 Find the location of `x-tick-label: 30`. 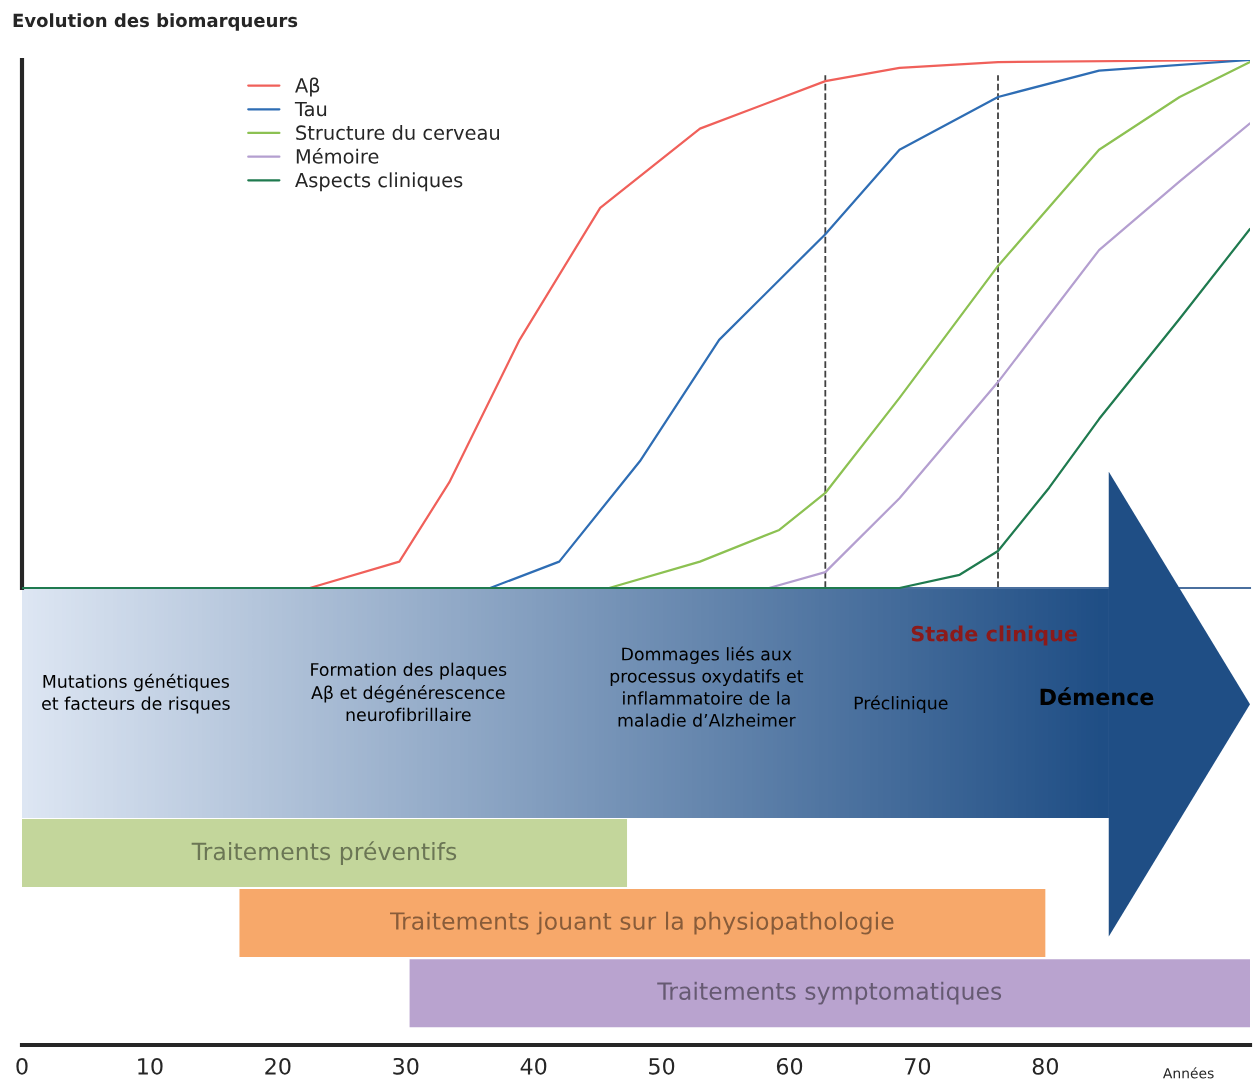

x-tick-label: 30 is located at coordinates (406, 1066).